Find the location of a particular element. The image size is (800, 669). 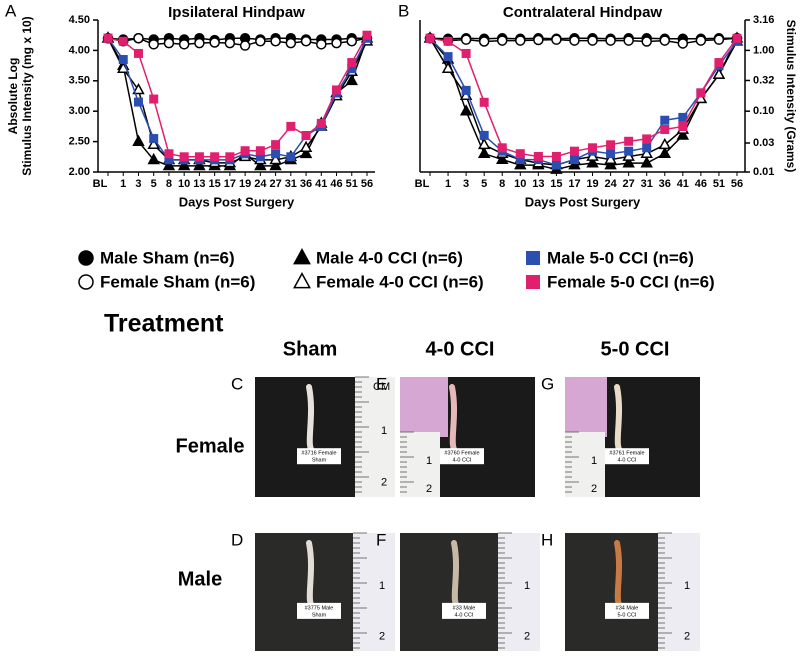

x-tick-label: 31 is located at coordinates (291, 184).